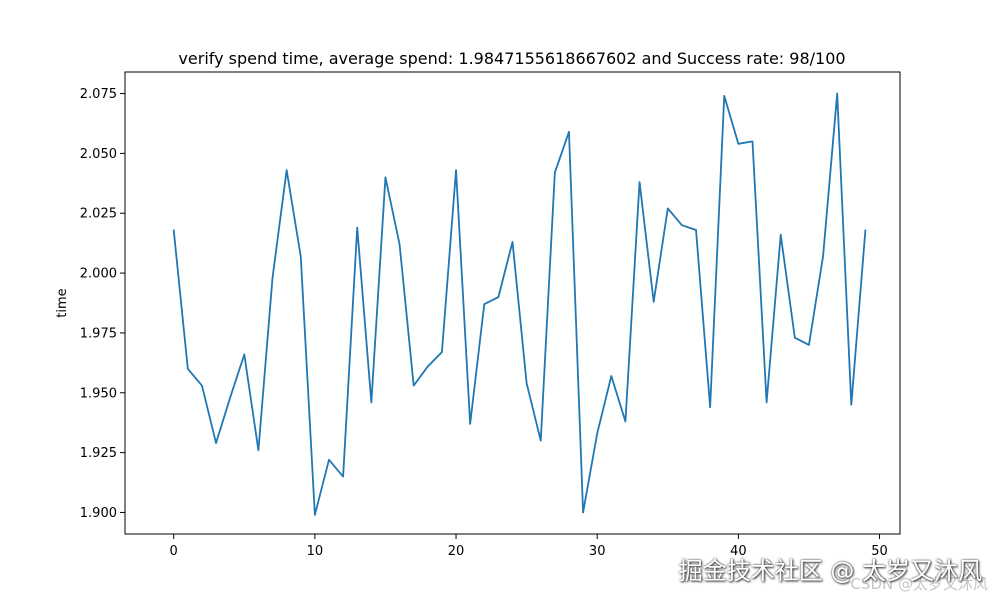 This screenshot has height=600, width=1000. Describe the element at coordinates (98, 333) in the screenshot. I see `y-tick-label: 1.975` at that location.